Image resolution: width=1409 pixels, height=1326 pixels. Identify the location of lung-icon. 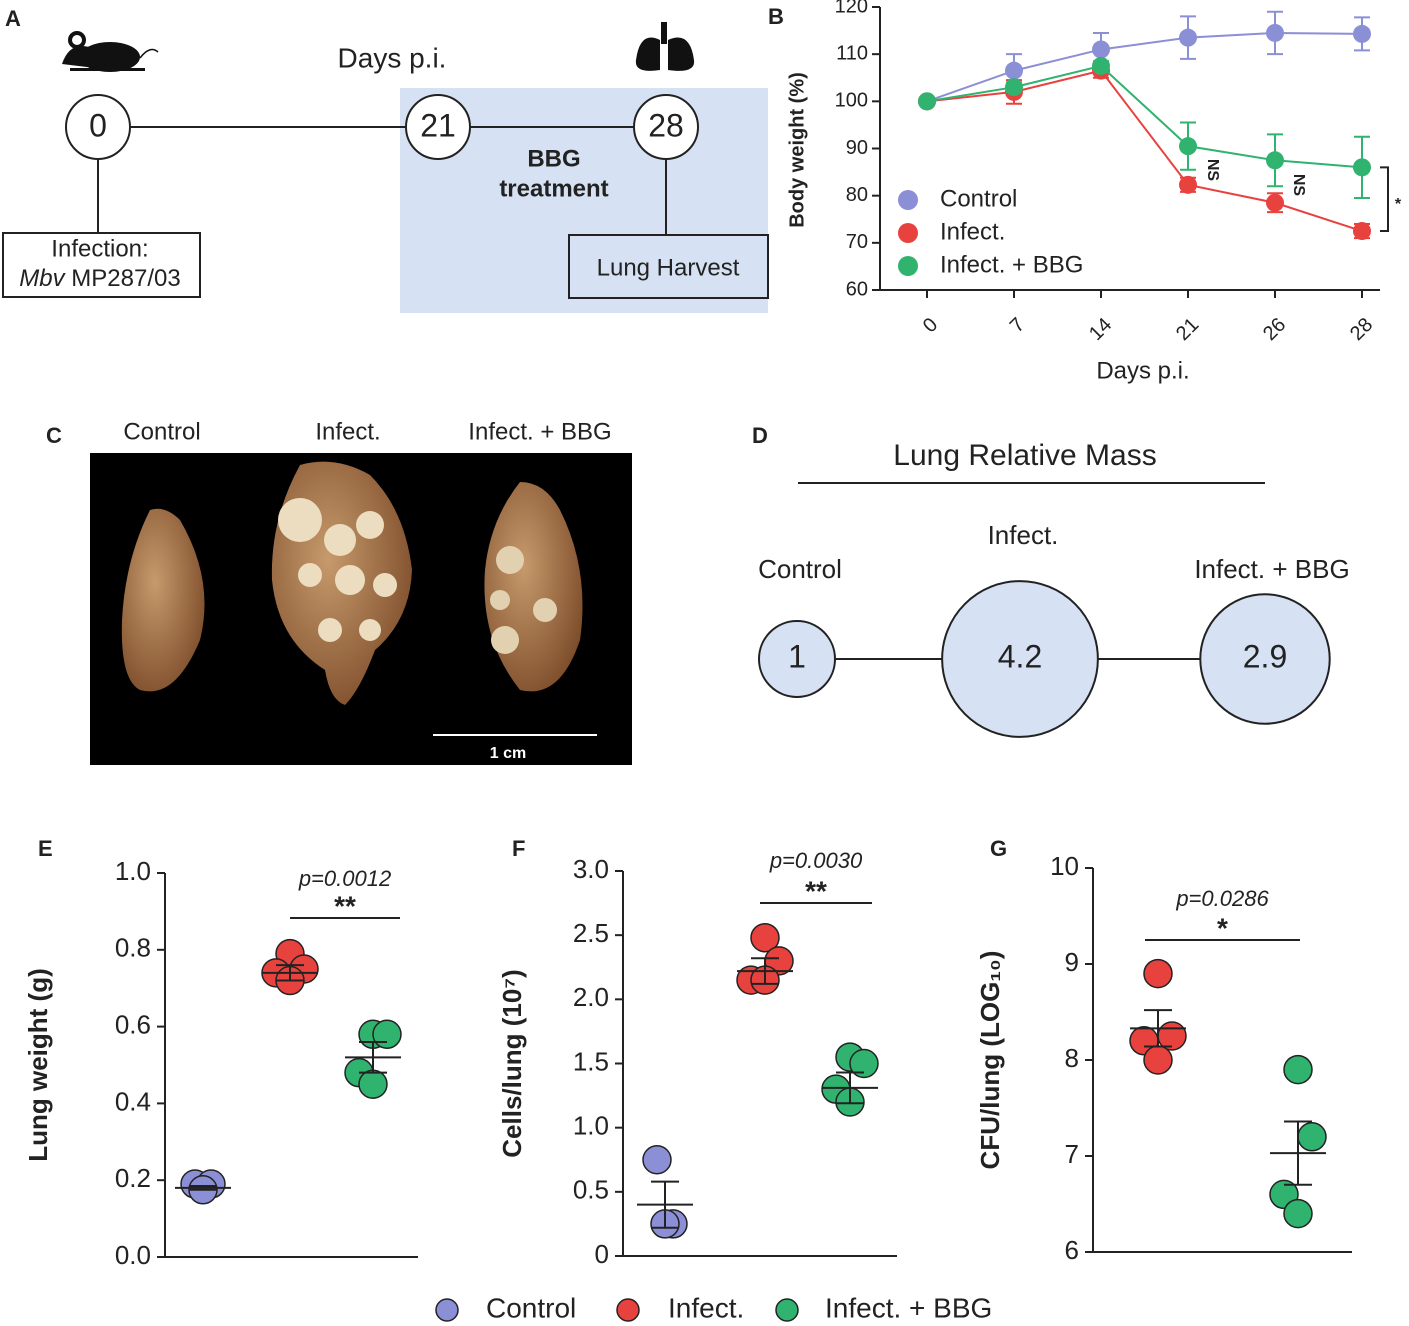
(665, 46).